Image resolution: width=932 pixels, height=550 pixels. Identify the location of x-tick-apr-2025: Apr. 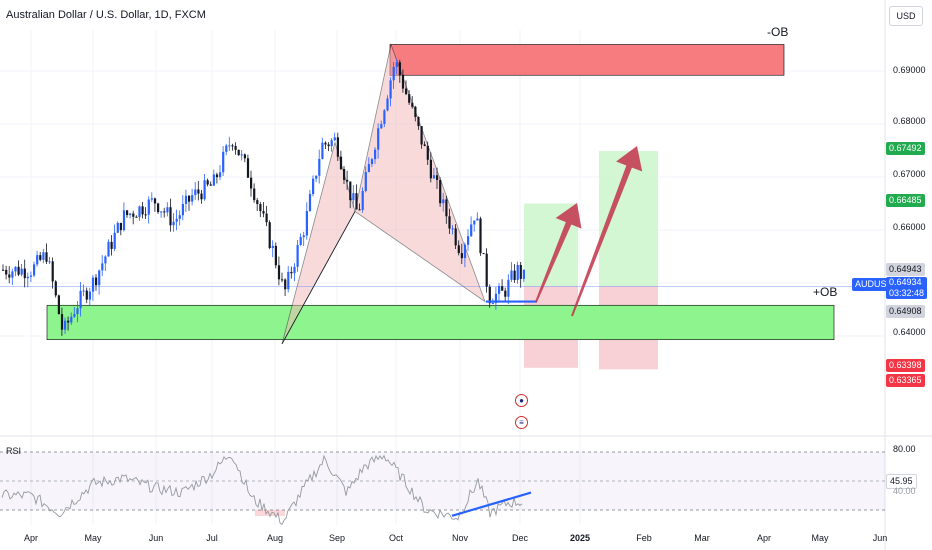
(764, 538).